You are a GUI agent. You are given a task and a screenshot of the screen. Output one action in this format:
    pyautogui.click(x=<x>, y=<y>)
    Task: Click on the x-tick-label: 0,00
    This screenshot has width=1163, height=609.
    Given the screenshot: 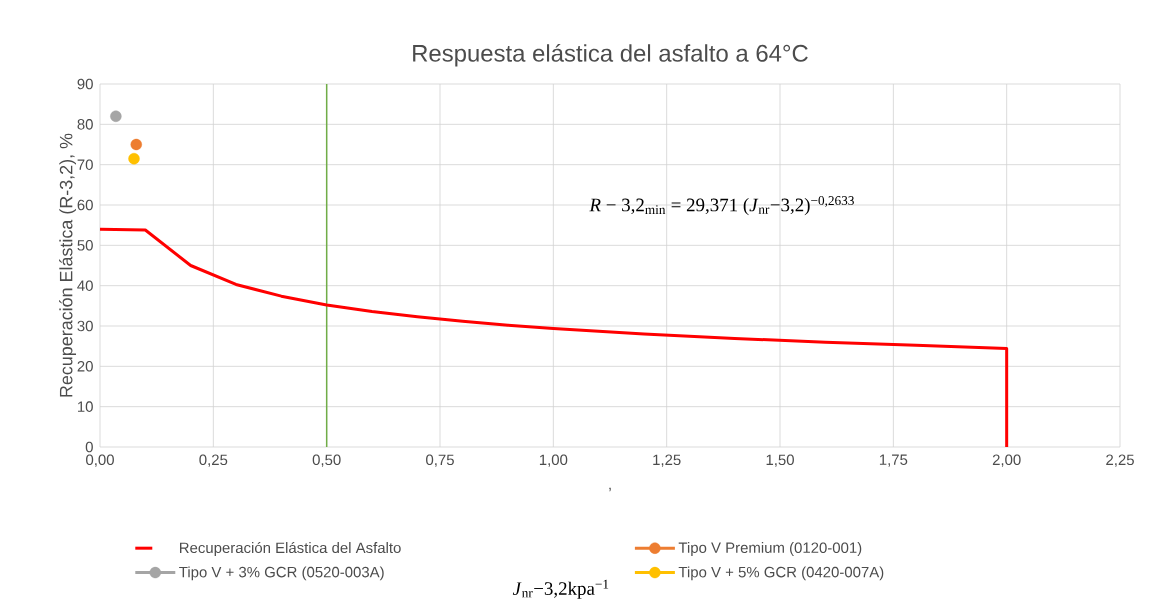 What is the action you would take?
    pyautogui.click(x=100, y=460)
    